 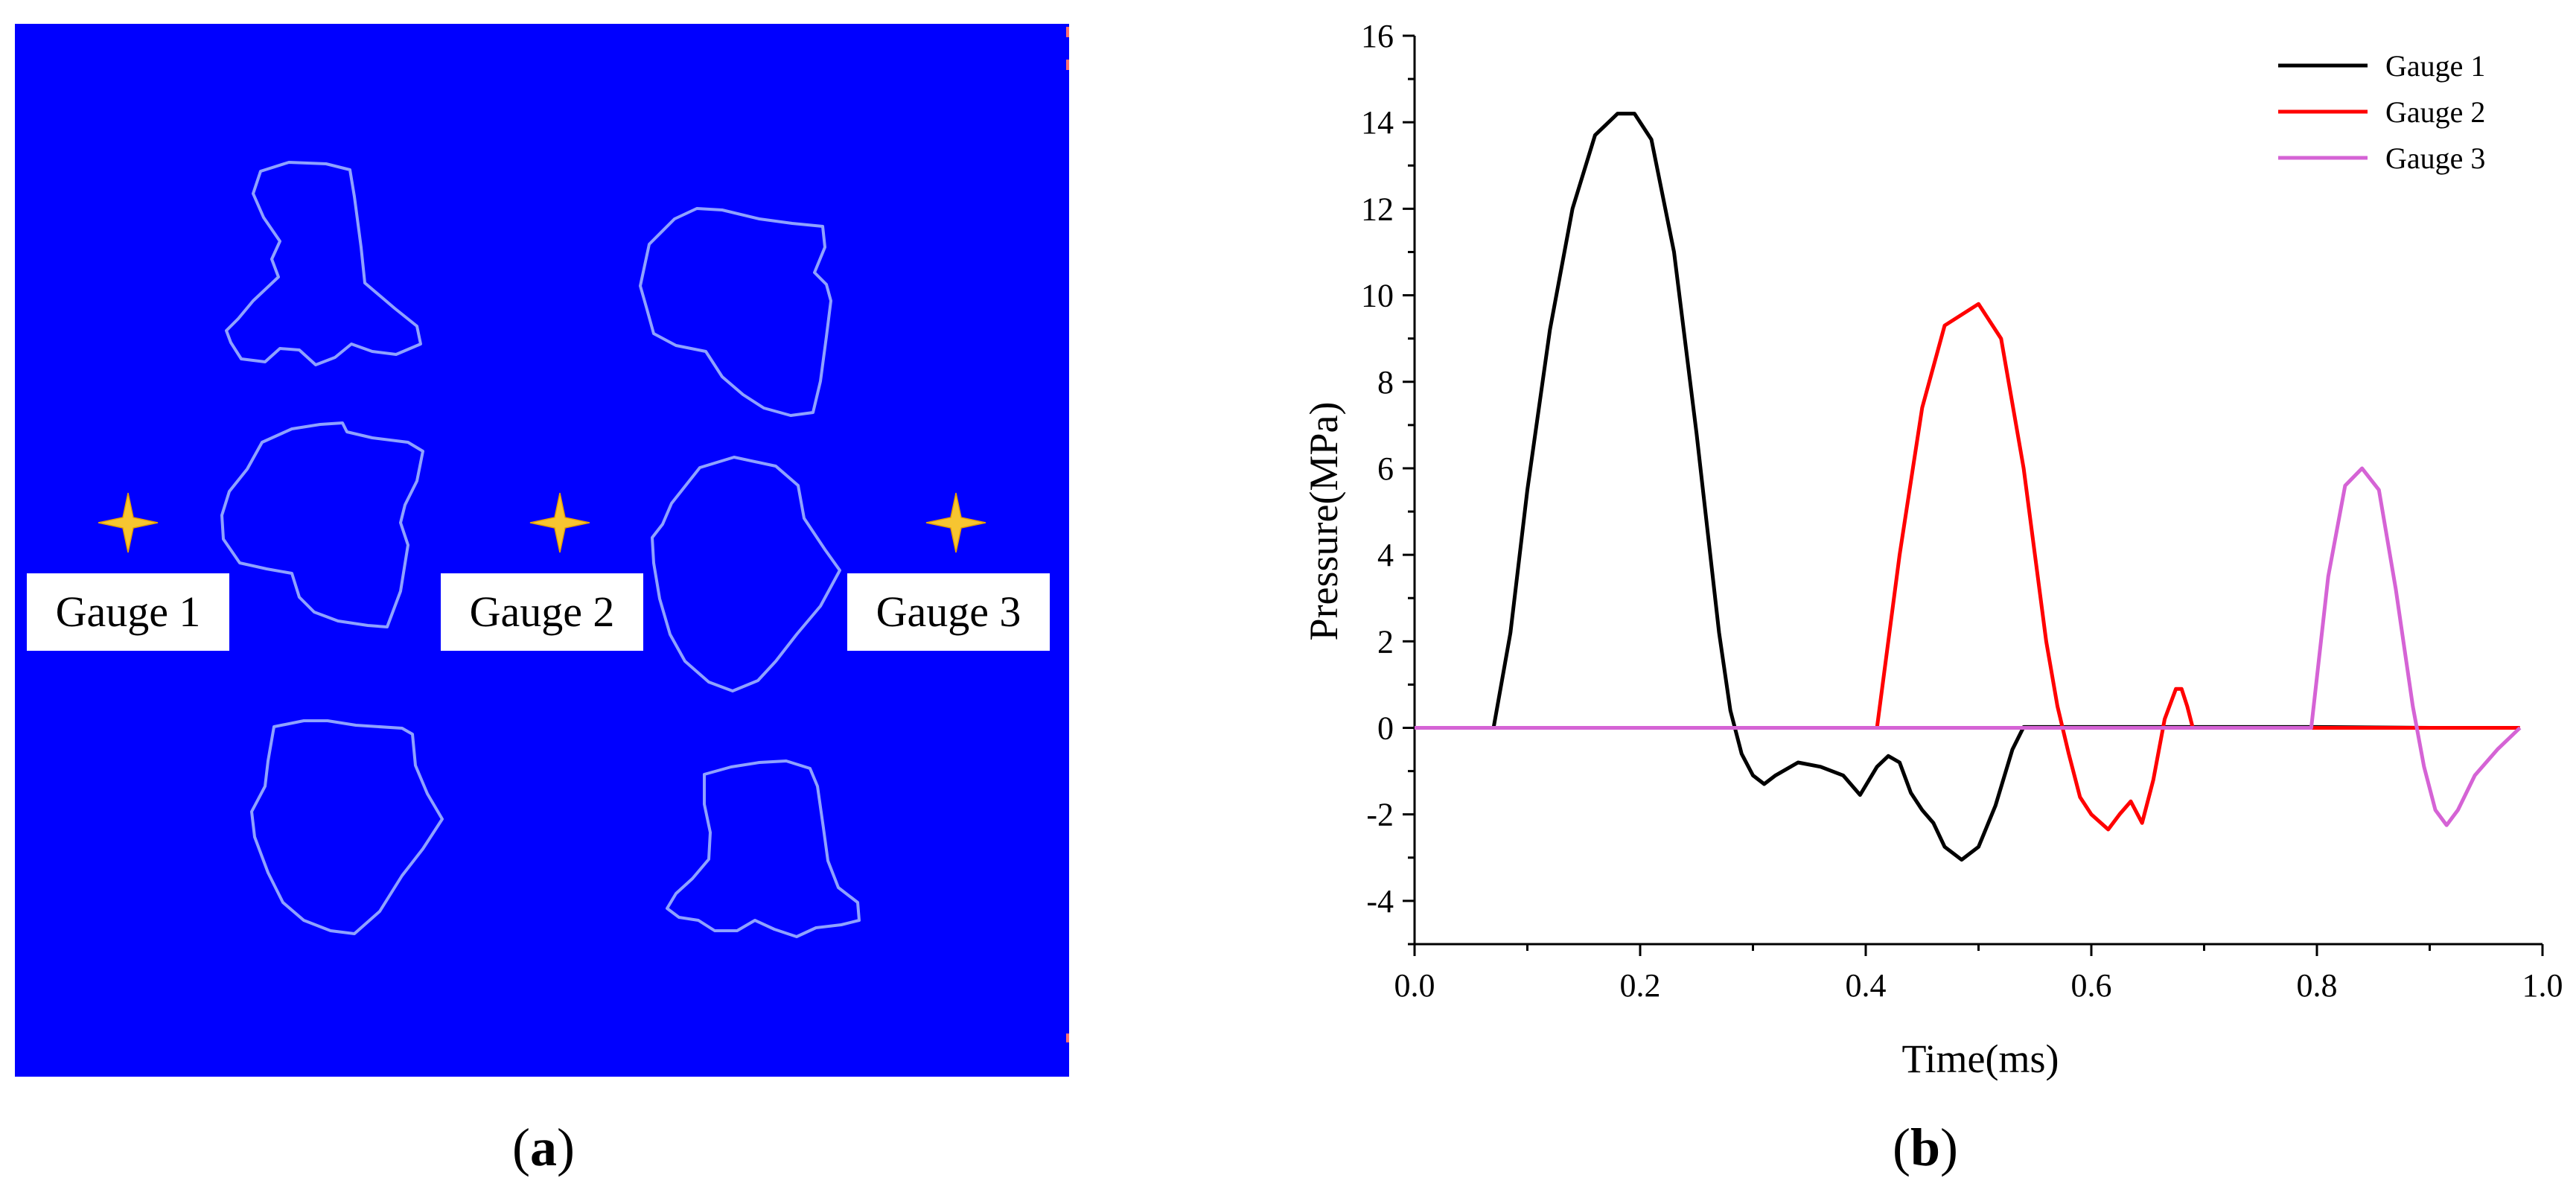 What do you see at coordinates (1380, 901) in the screenshot?
I see `y-tick-label: -4` at bounding box center [1380, 901].